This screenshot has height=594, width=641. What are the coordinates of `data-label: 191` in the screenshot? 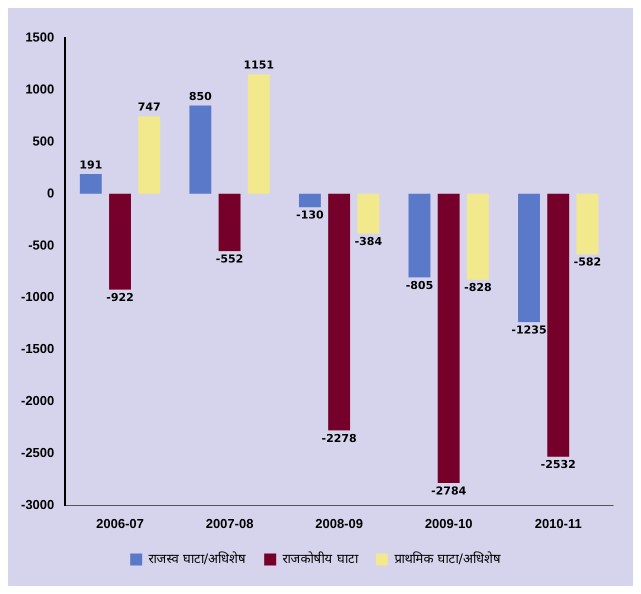 It's located at (90, 165).